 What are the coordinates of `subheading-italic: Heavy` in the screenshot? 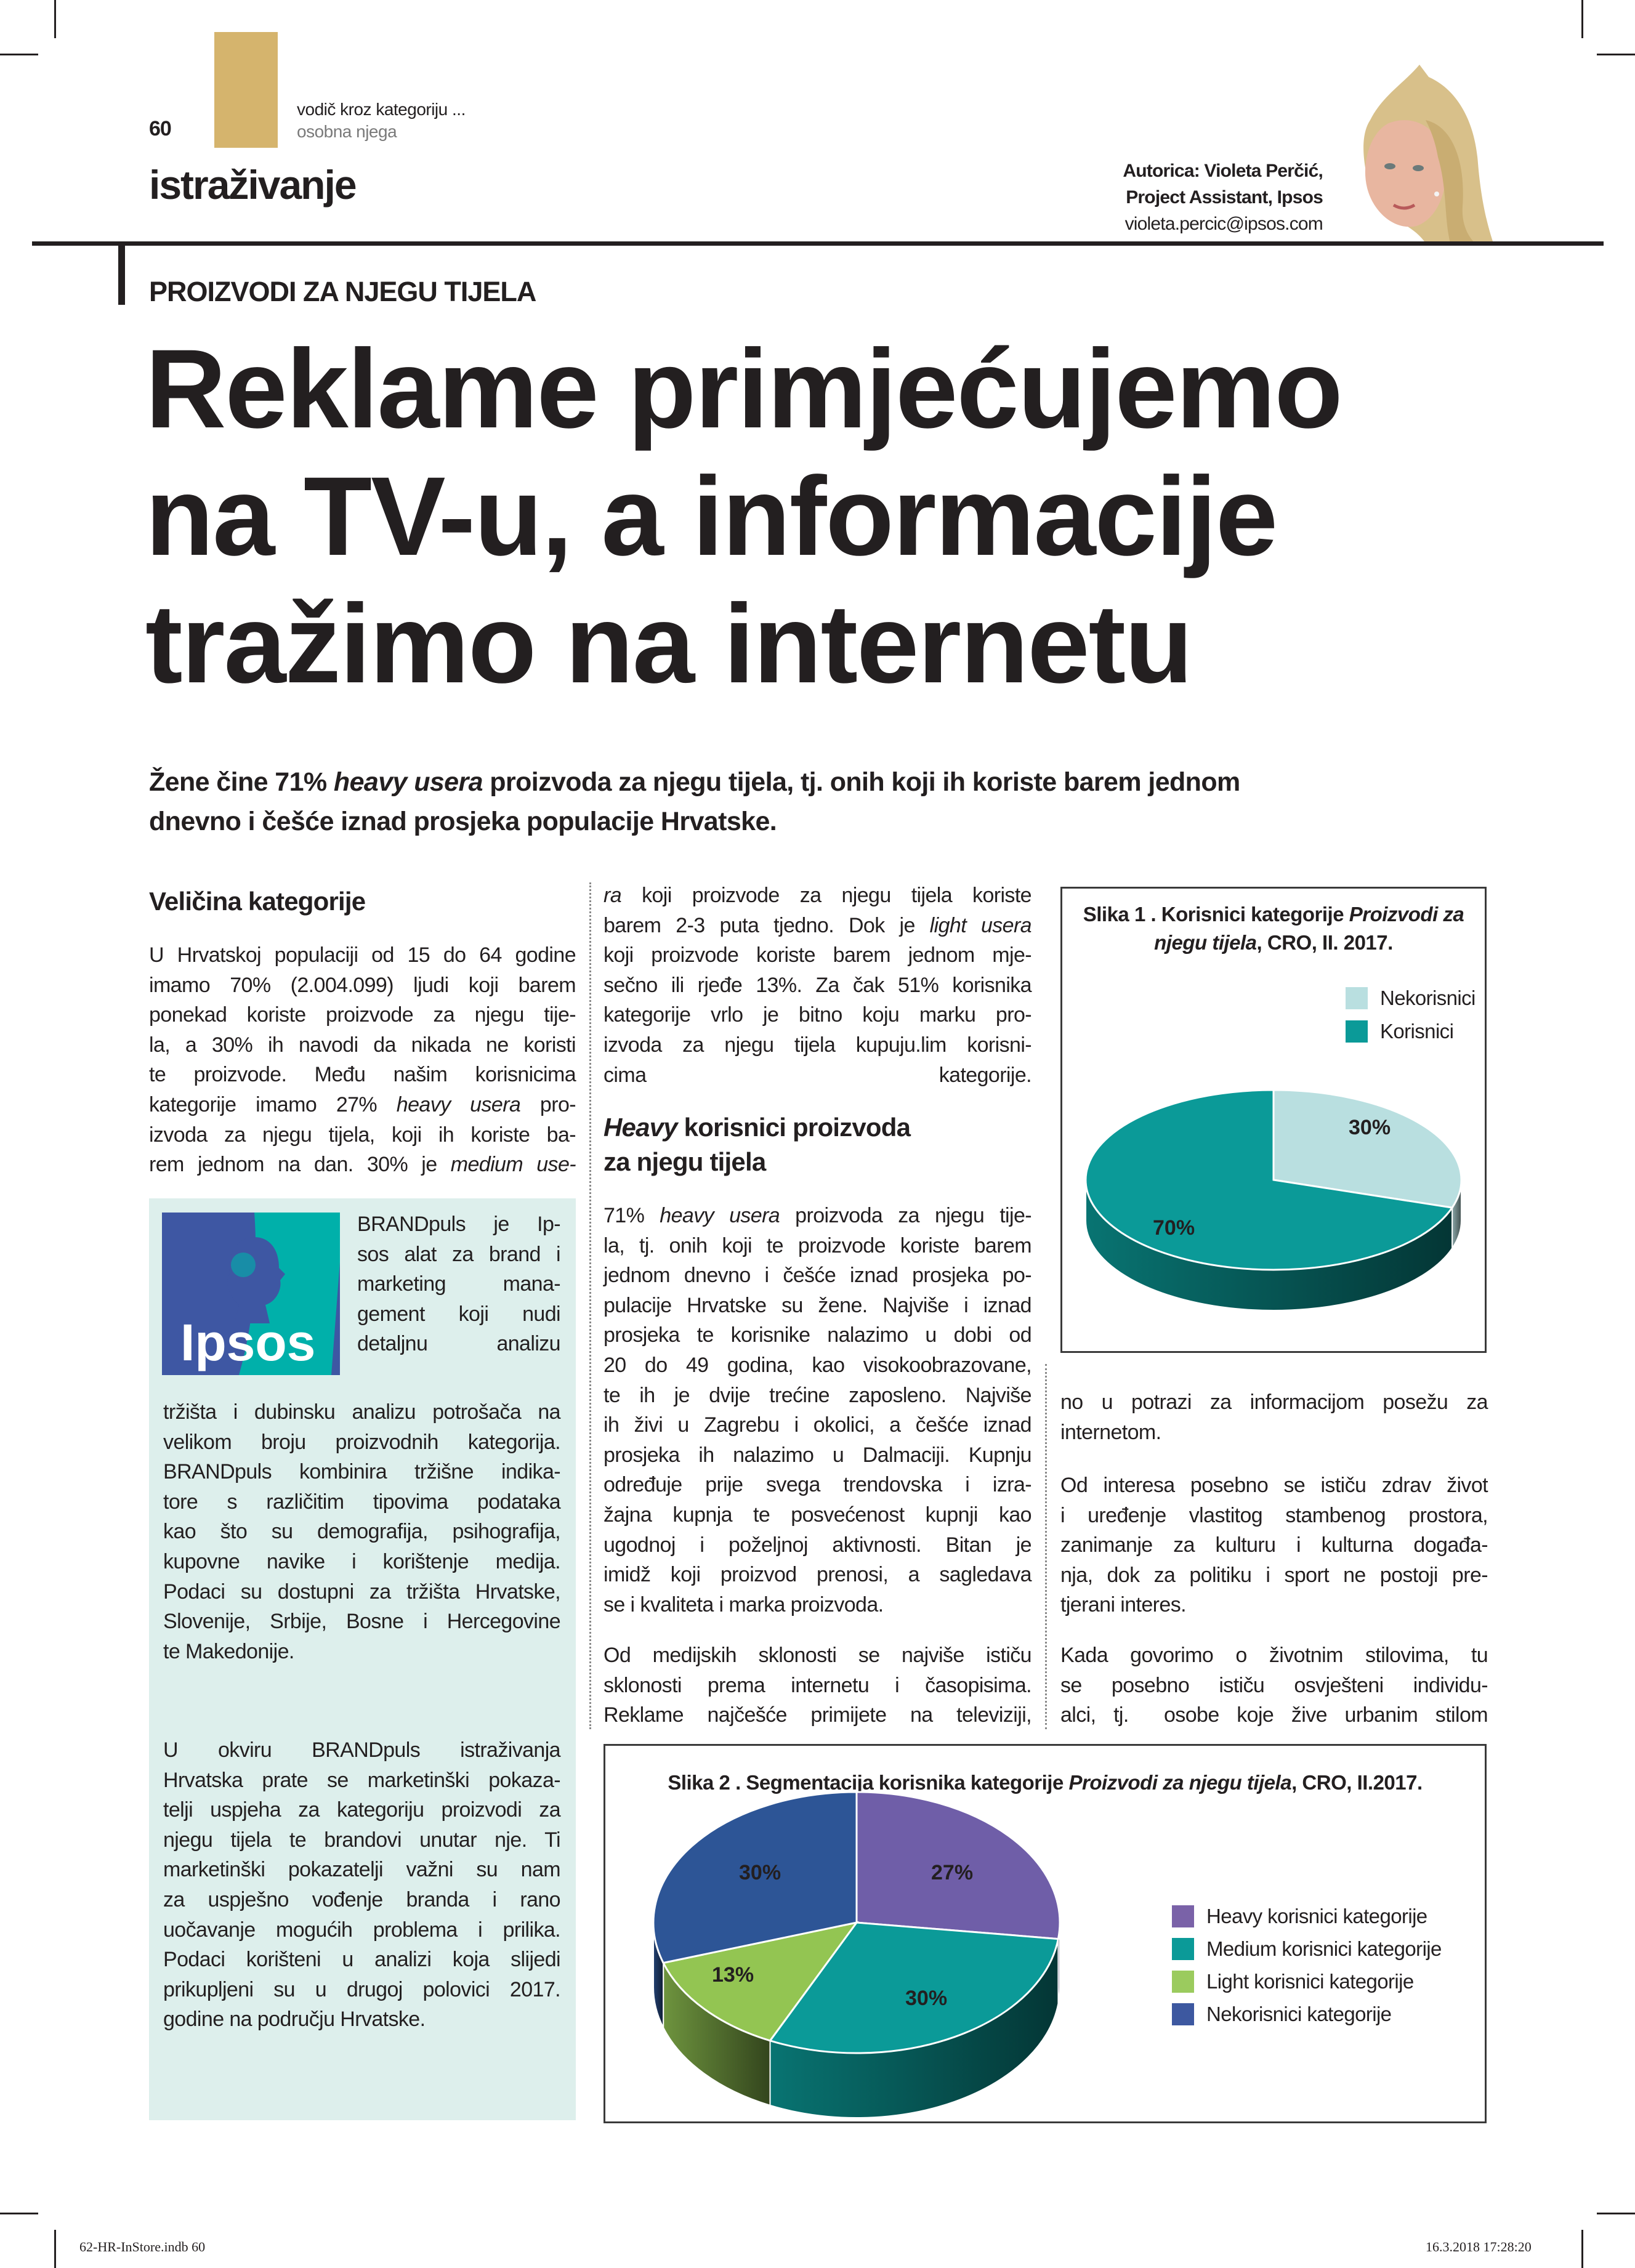 It's located at (641, 1128).